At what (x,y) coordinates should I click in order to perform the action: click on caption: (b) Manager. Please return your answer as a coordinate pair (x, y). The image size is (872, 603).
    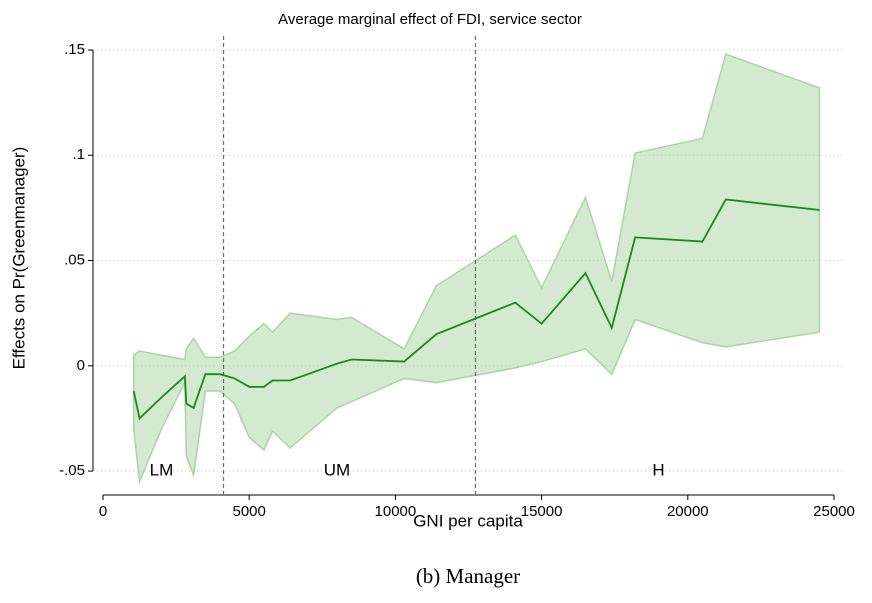
    Looking at the image, I should click on (468, 576).